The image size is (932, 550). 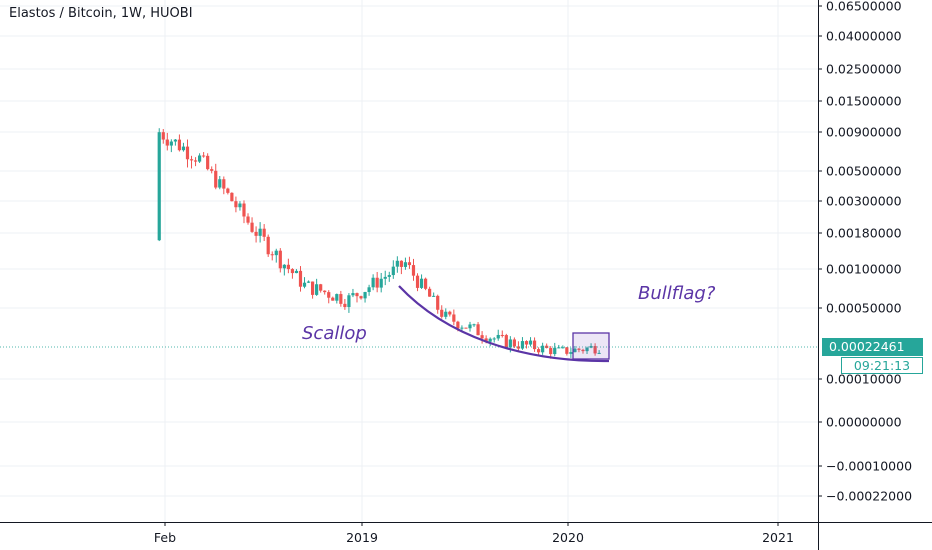 What do you see at coordinates (864, 36) in the screenshot?
I see `price-tick-label: 0.04000000` at bounding box center [864, 36].